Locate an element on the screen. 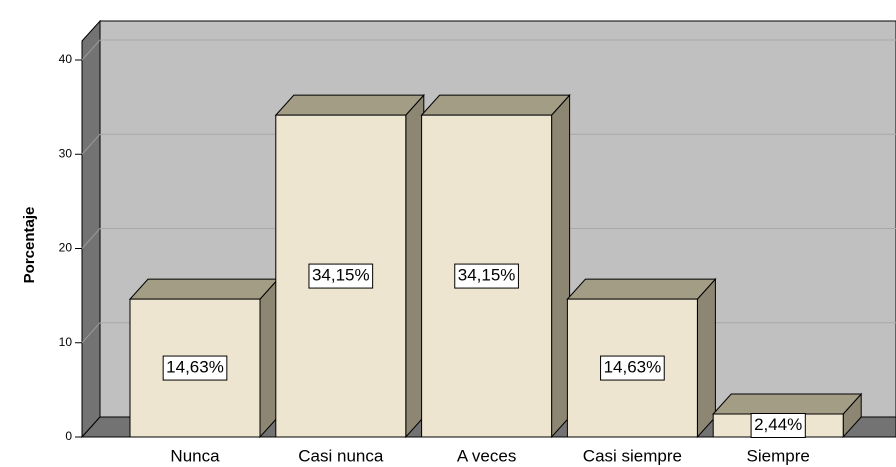  x-tick-label: Nunca is located at coordinates (195, 455).